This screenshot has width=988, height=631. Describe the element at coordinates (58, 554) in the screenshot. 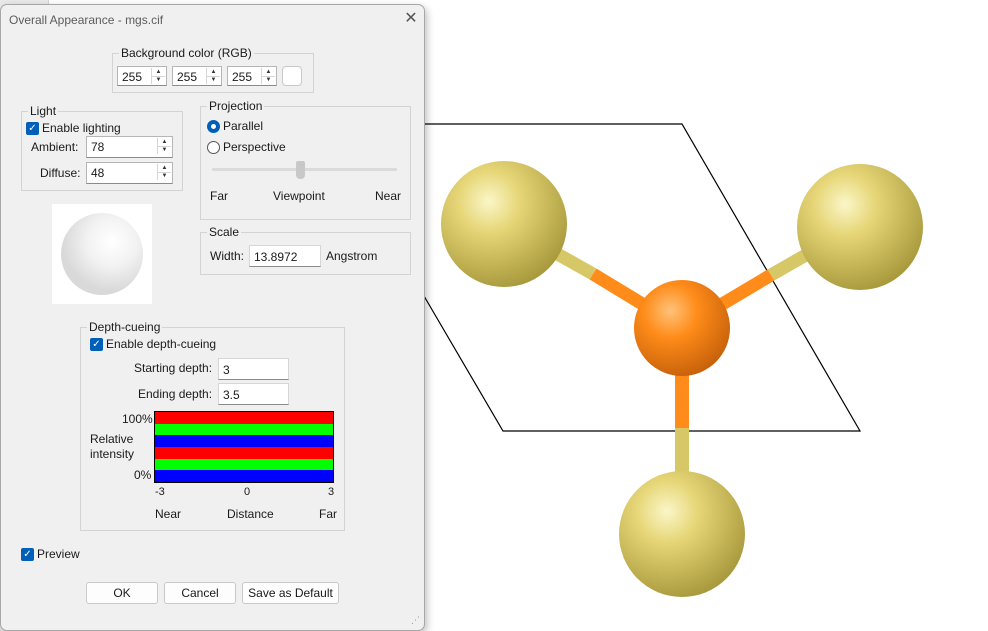

I see `preview-label: Preview` at that location.